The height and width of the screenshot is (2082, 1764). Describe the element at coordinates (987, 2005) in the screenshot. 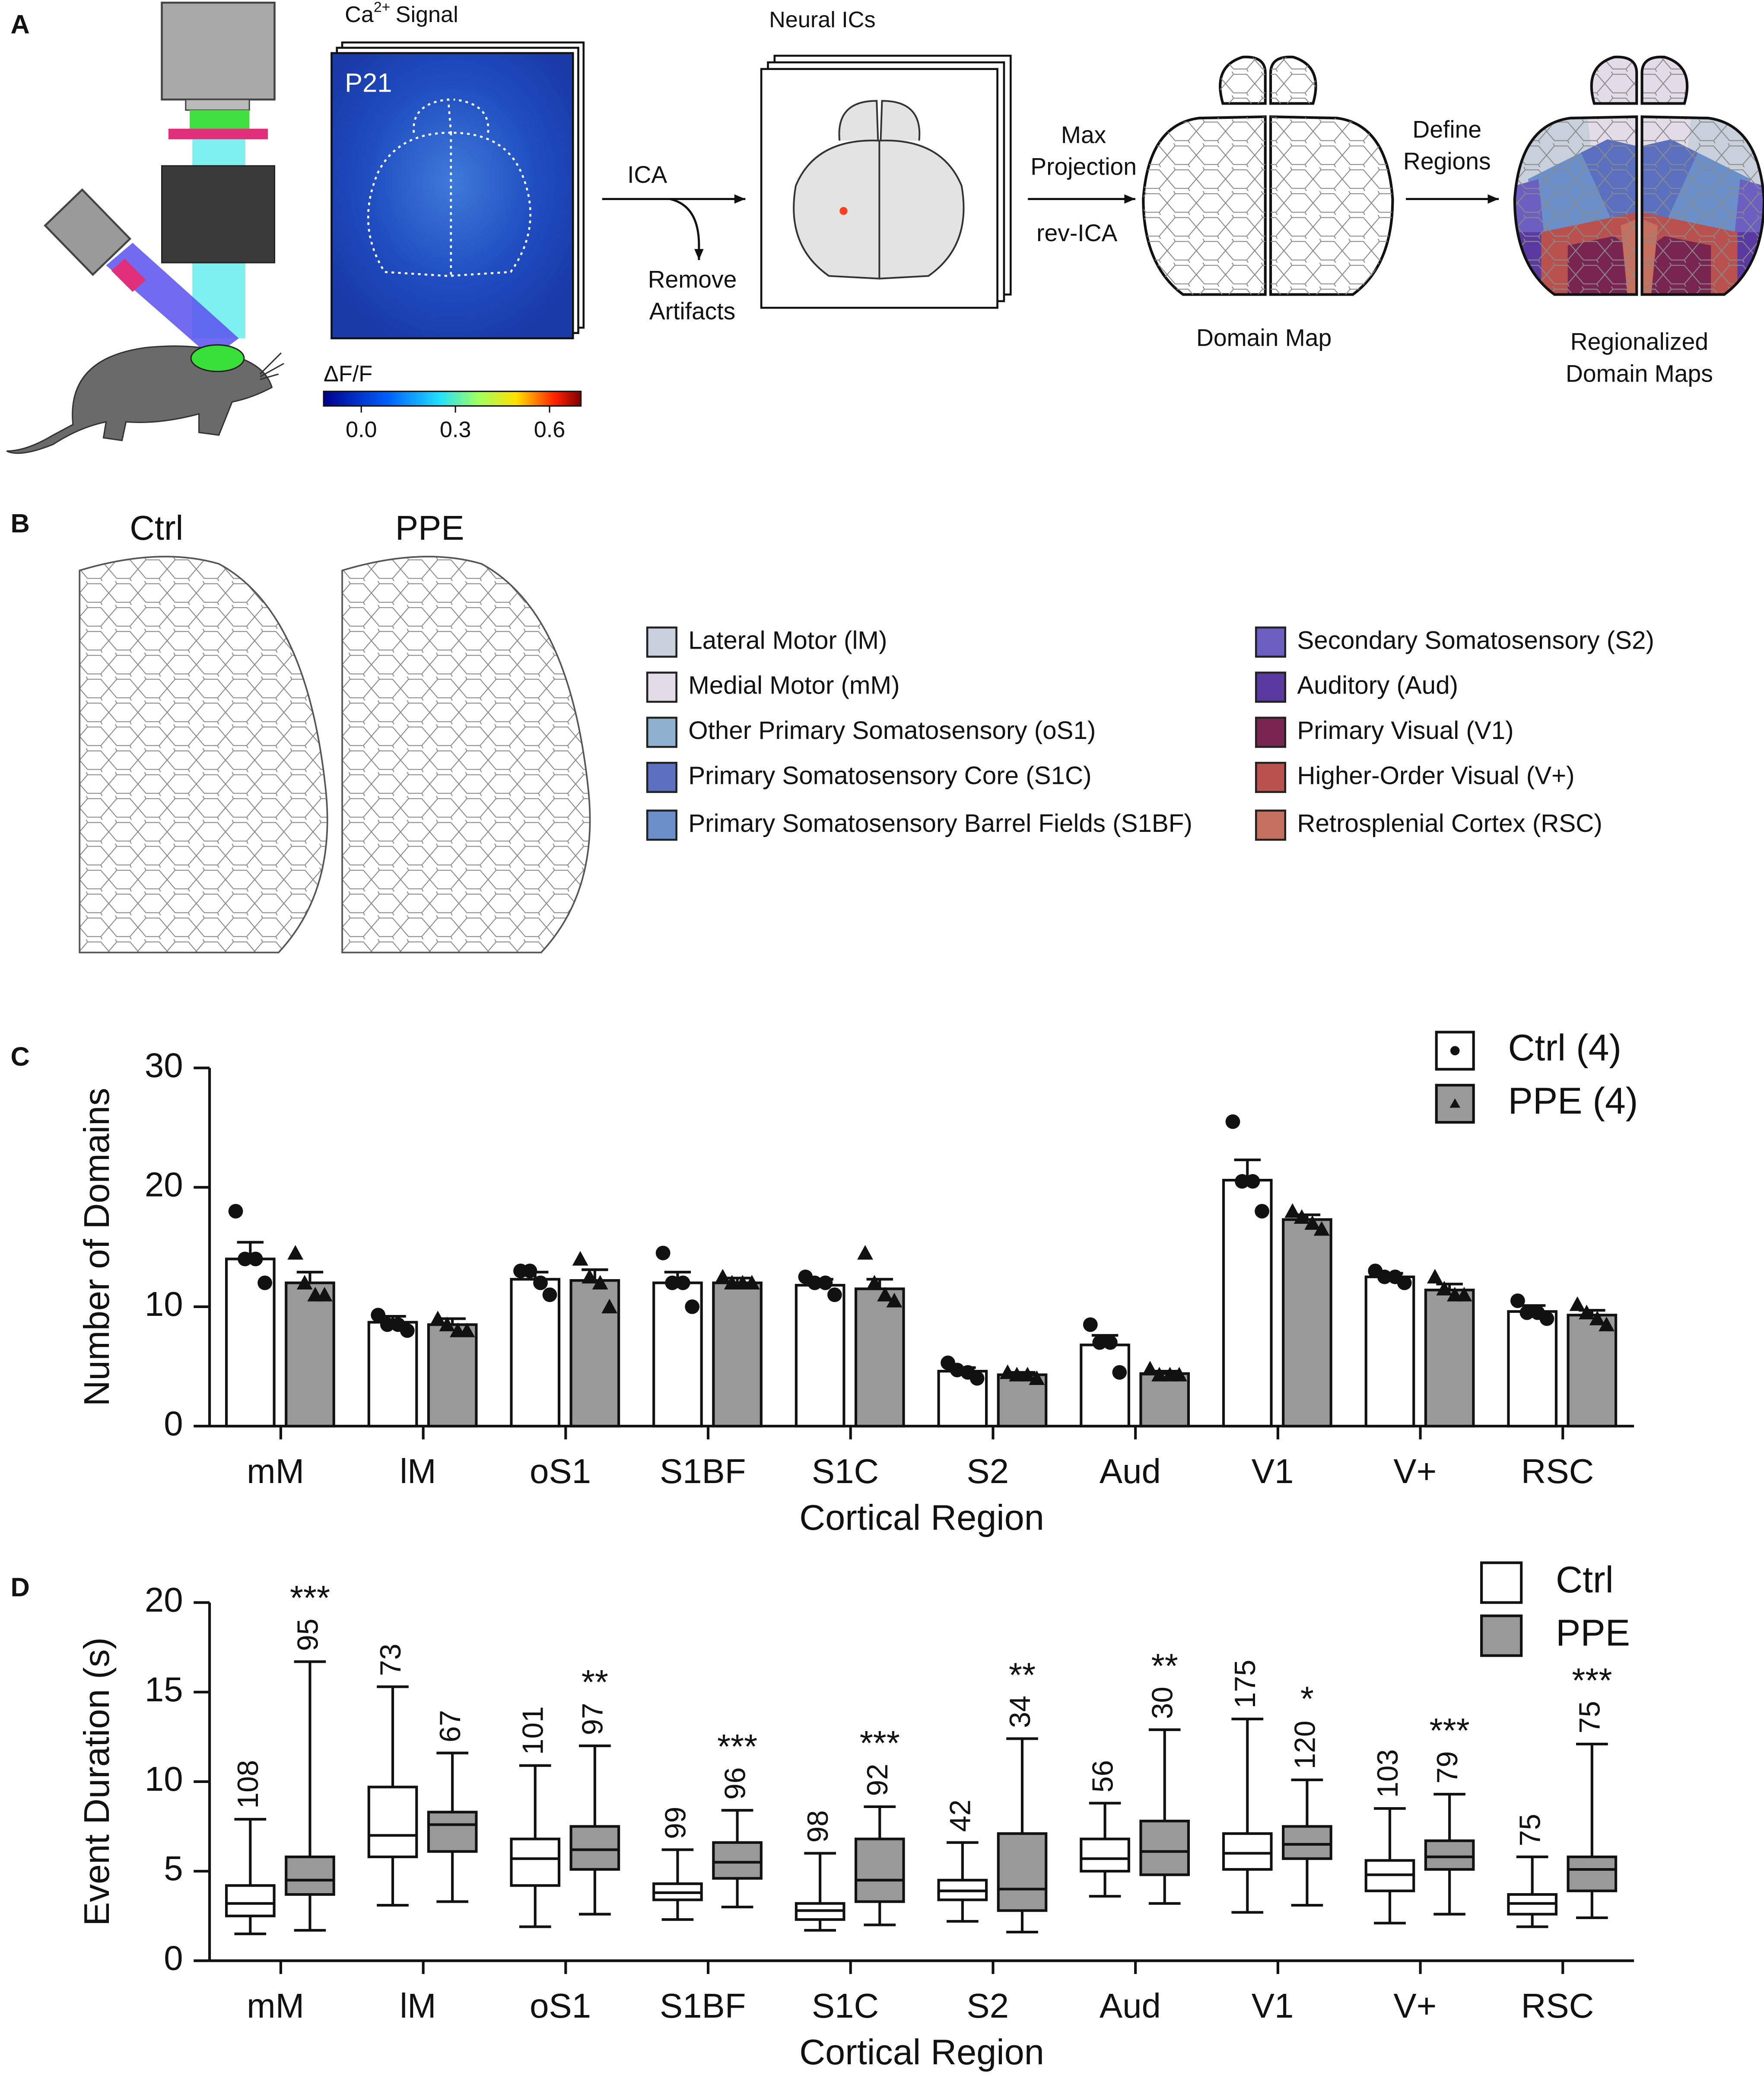

I see `x-tick-label: S2` at that location.